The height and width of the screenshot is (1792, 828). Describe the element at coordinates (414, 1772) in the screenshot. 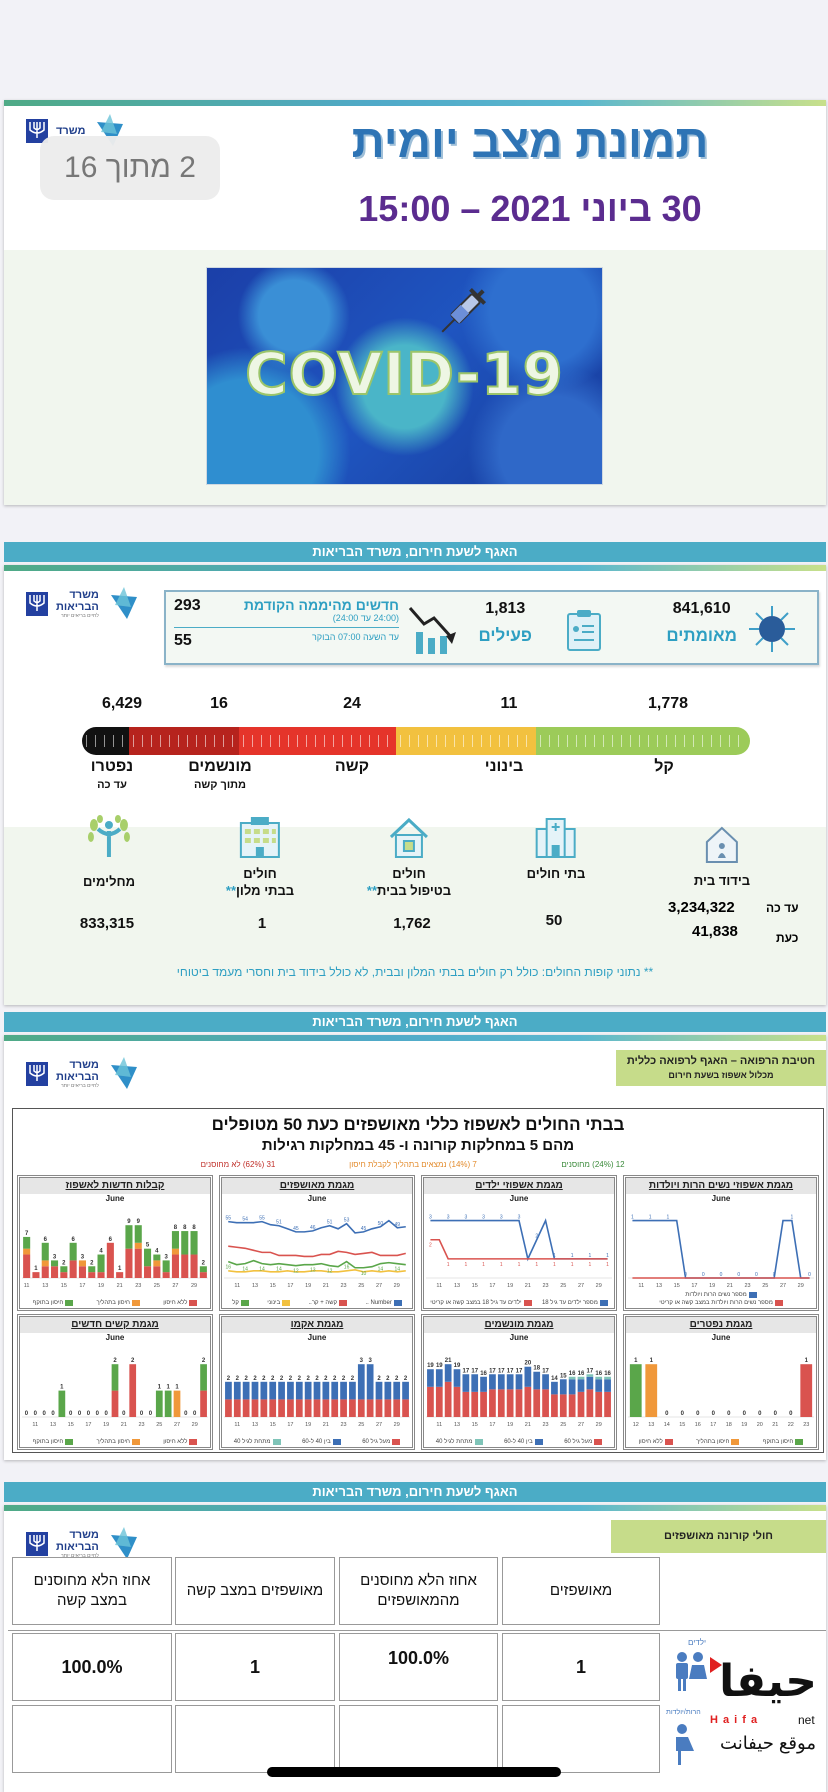

I see `home-indicator` at that location.